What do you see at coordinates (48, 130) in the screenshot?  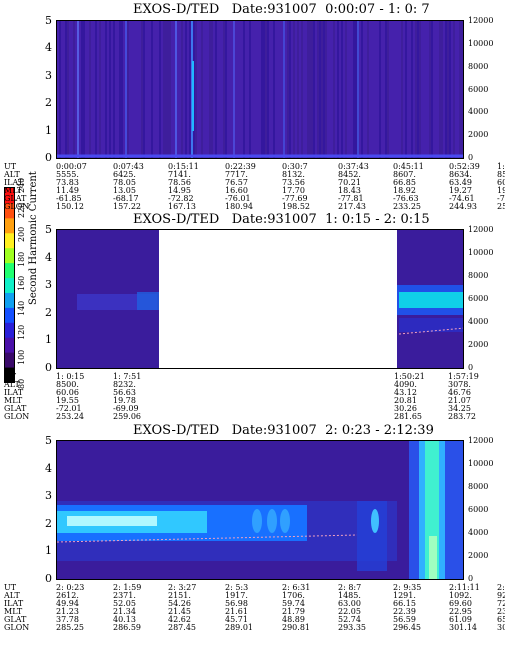 I see `panel-1-ytick: 1` at bounding box center [48, 130].